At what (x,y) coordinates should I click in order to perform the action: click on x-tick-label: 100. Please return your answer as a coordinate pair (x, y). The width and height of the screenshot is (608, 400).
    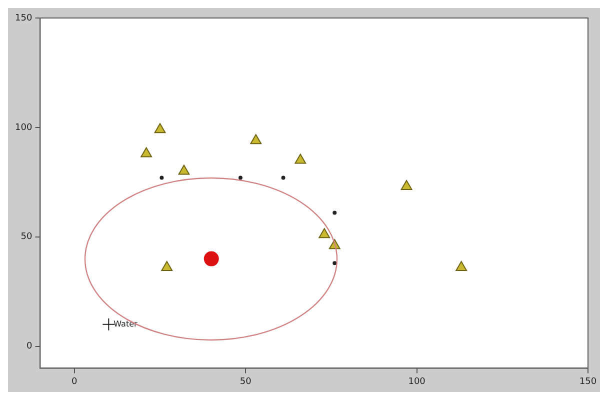
    Looking at the image, I should click on (417, 381).